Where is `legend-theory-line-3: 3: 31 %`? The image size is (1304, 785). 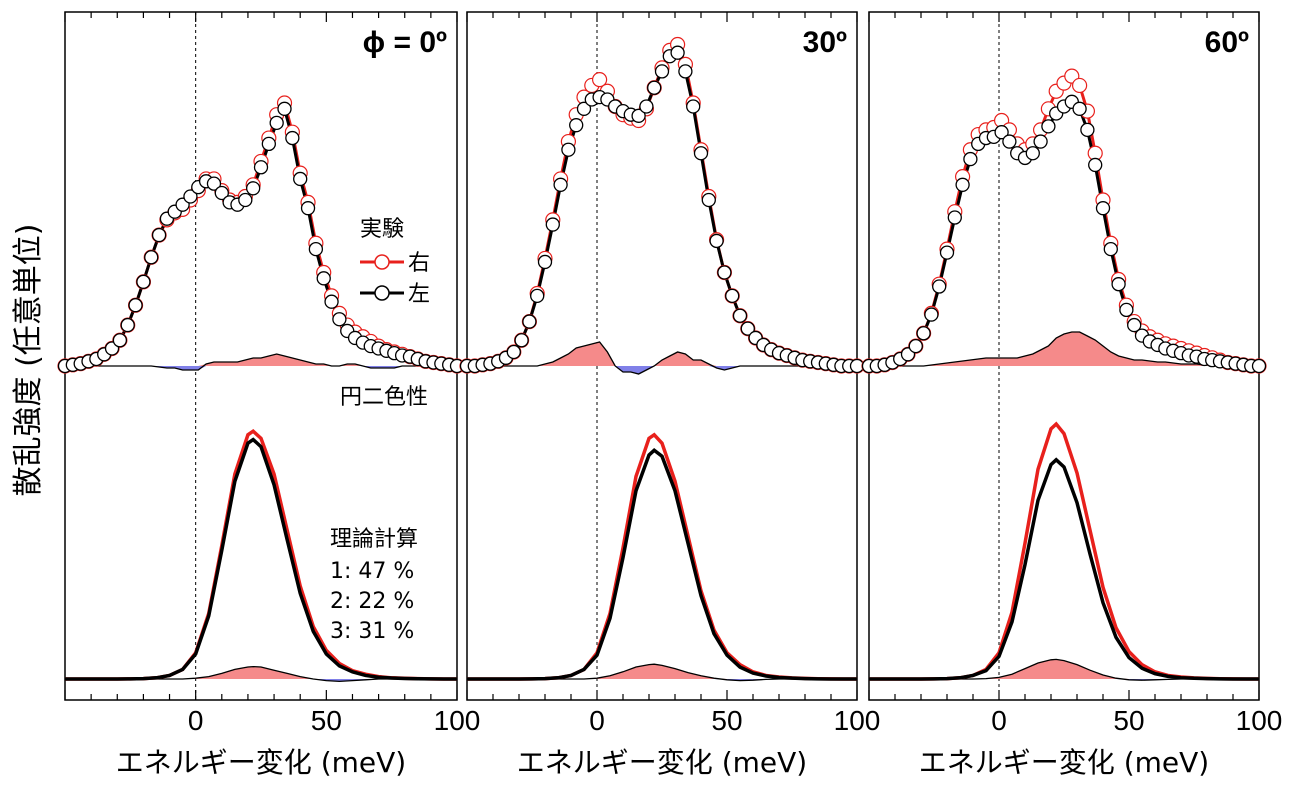 legend-theory-line-3: 3: 31 % is located at coordinates (372, 631).